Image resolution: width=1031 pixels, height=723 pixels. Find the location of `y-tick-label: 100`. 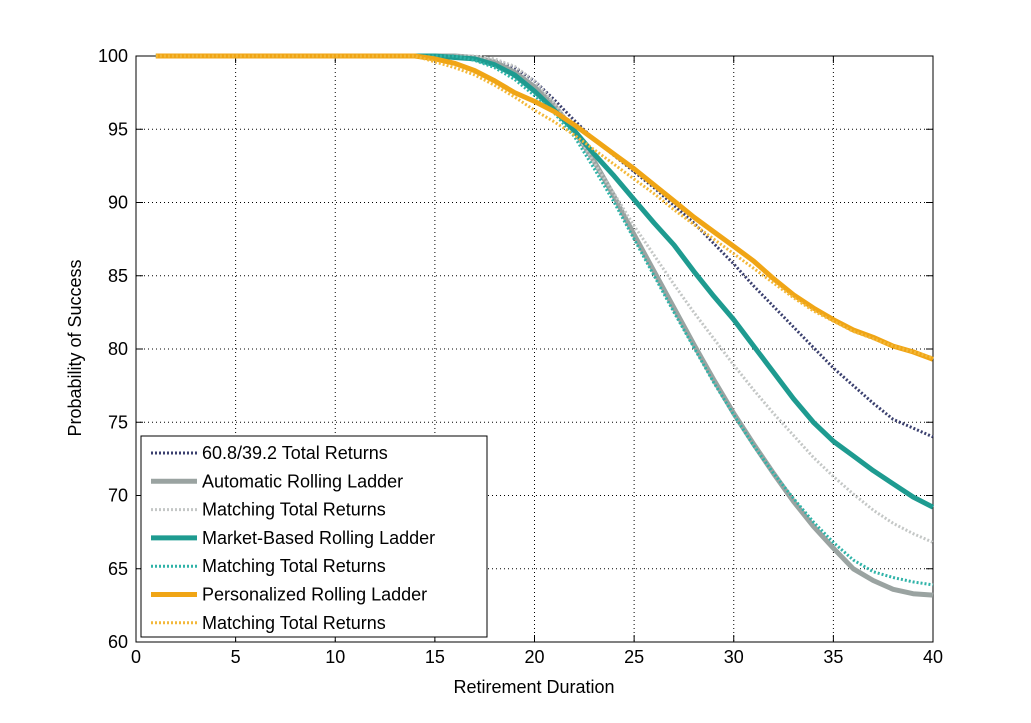

y-tick-label: 100 is located at coordinates (113, 56).